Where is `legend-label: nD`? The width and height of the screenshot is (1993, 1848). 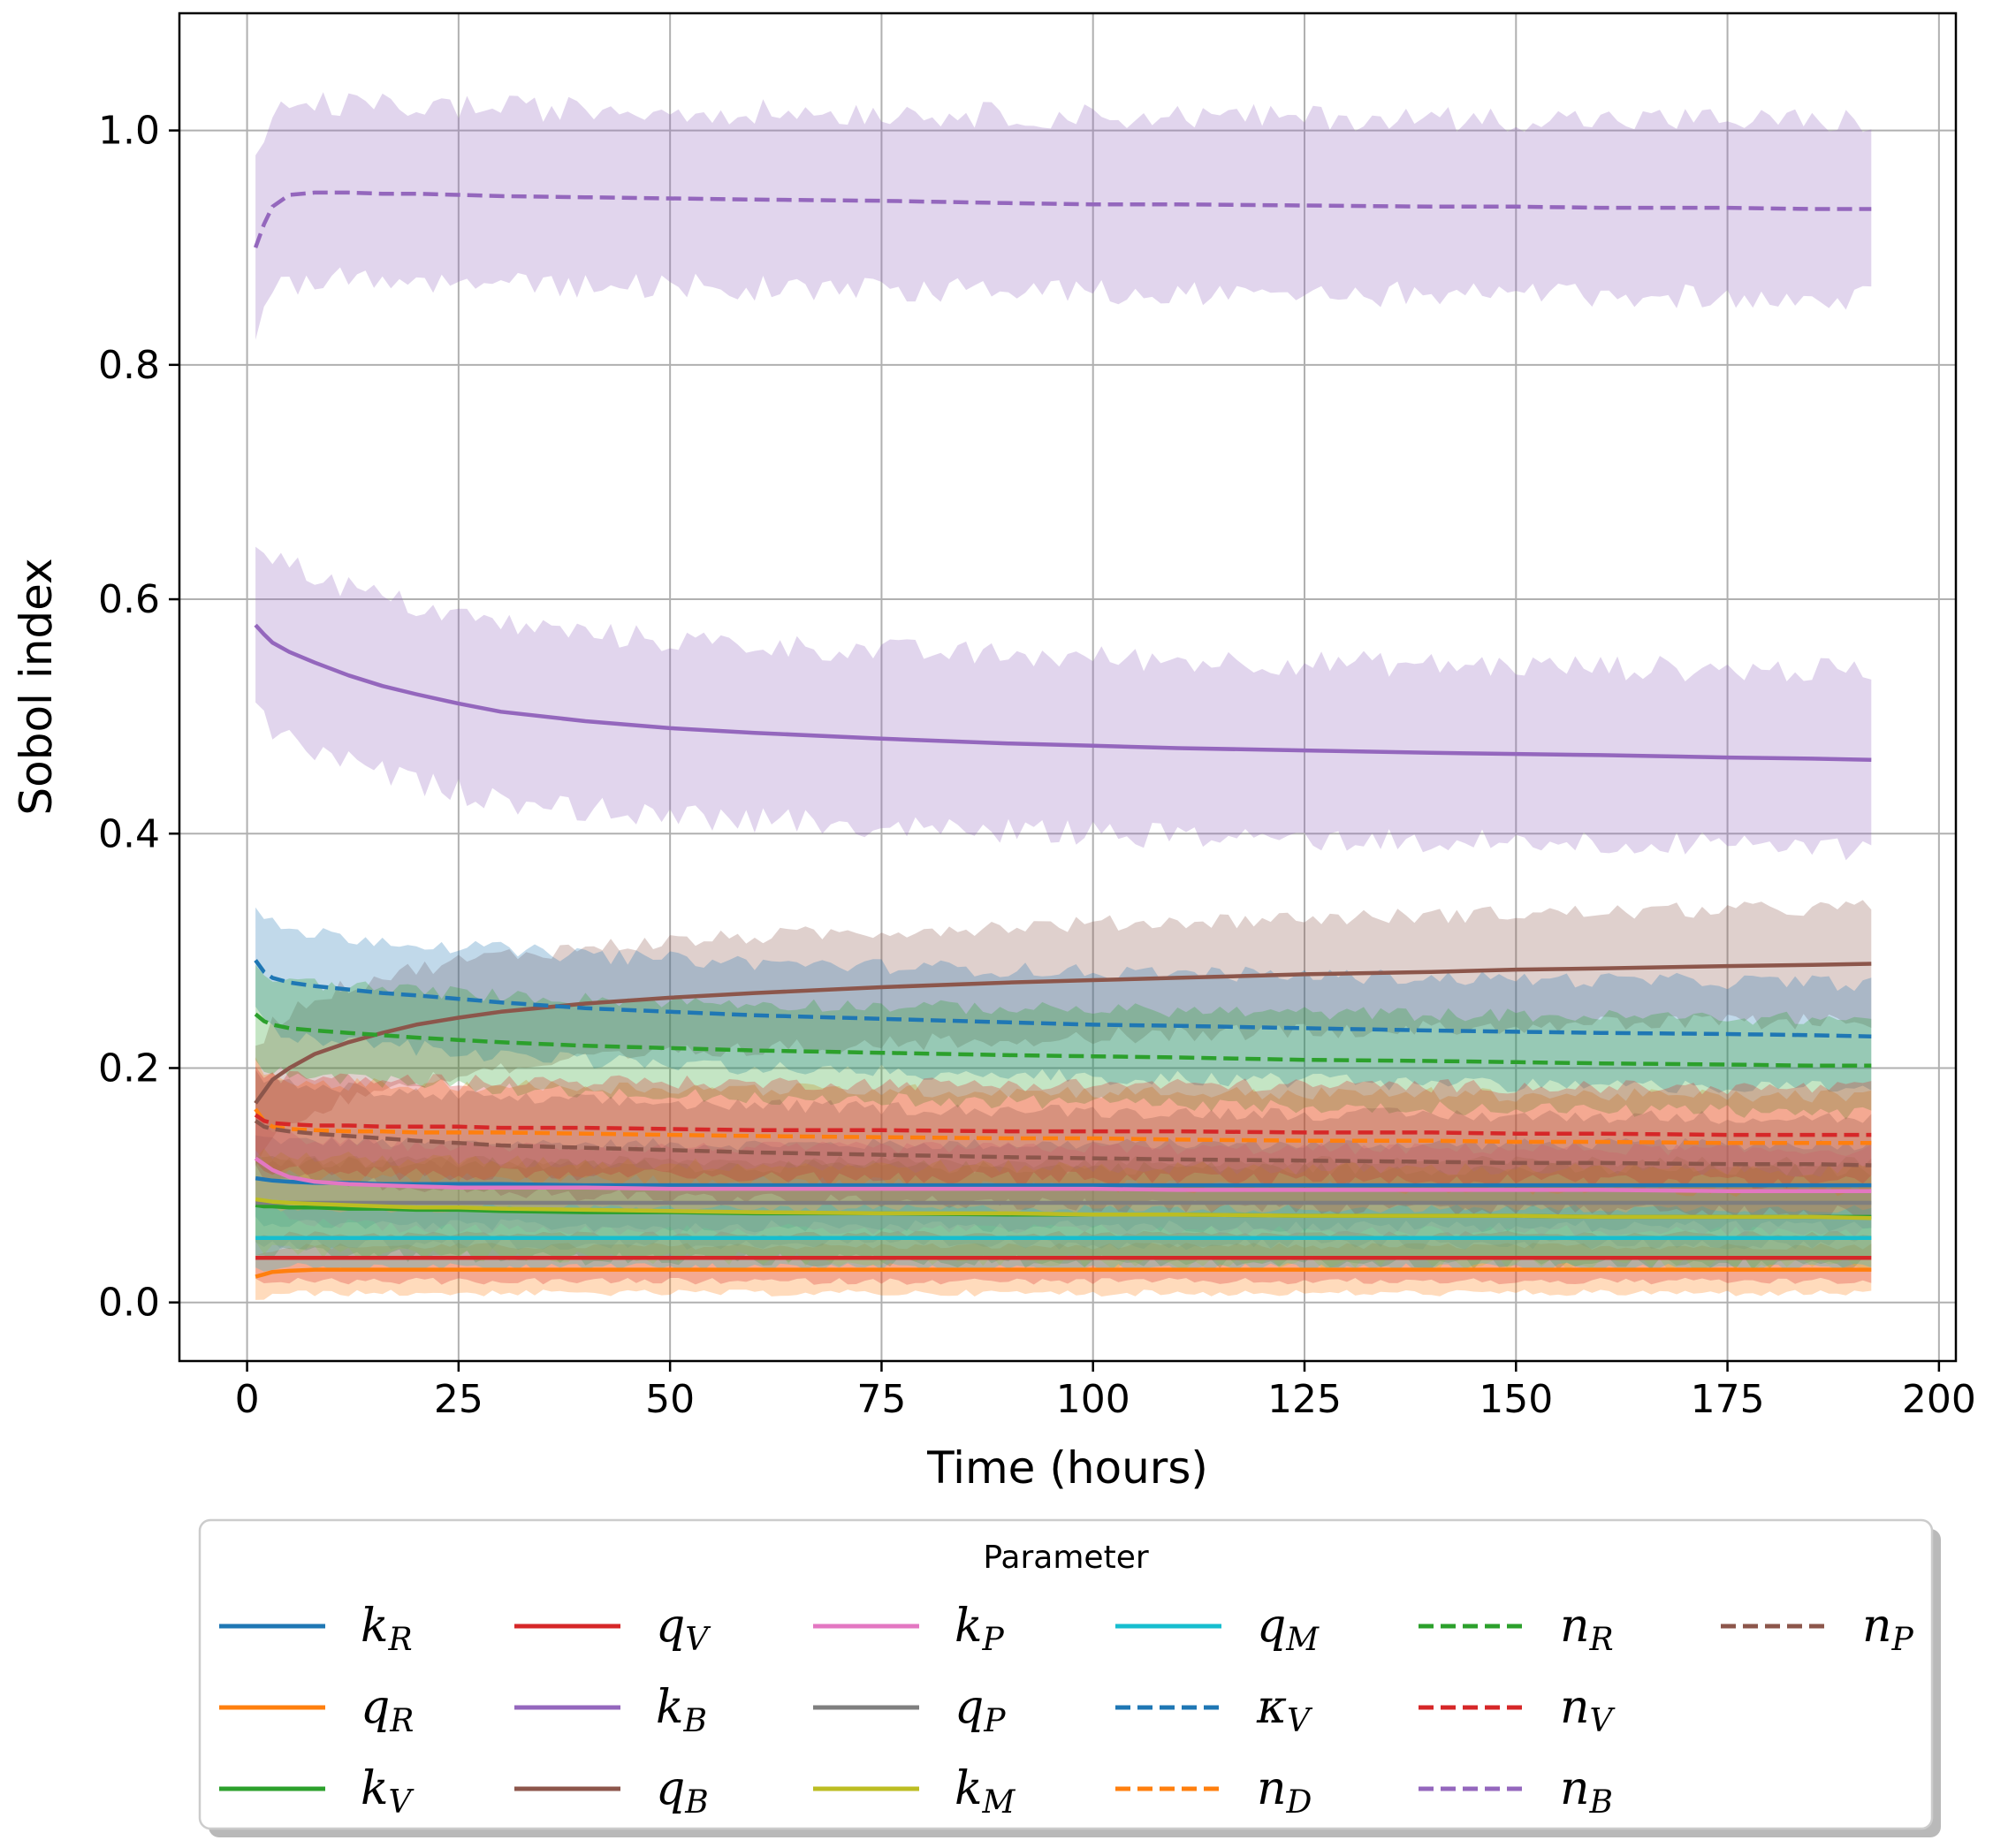
legend-label: nD is located at coordinates (1284, 1792).